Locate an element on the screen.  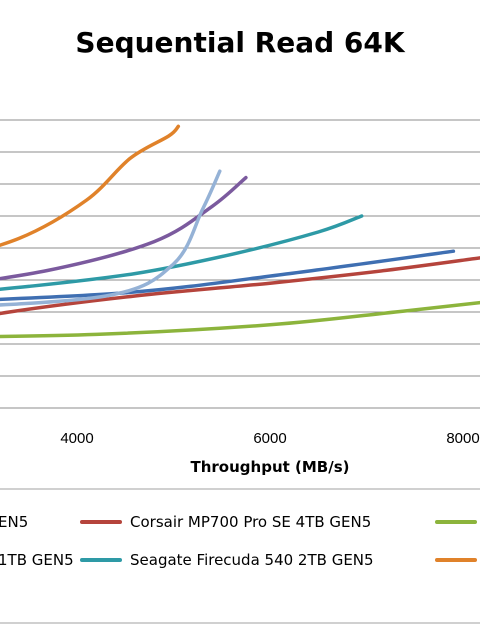
x-axis-ticks: 4000 6000 8000 is located at coordinates (269, 438).